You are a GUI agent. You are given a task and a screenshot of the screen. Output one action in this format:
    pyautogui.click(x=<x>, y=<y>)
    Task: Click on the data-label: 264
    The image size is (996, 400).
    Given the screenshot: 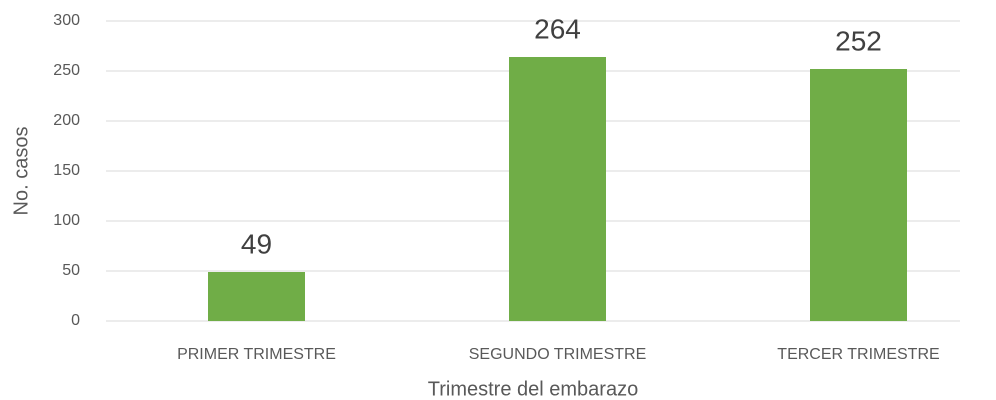 What is the action you would take?
    pyautogui.click(x=557, y=28)
    